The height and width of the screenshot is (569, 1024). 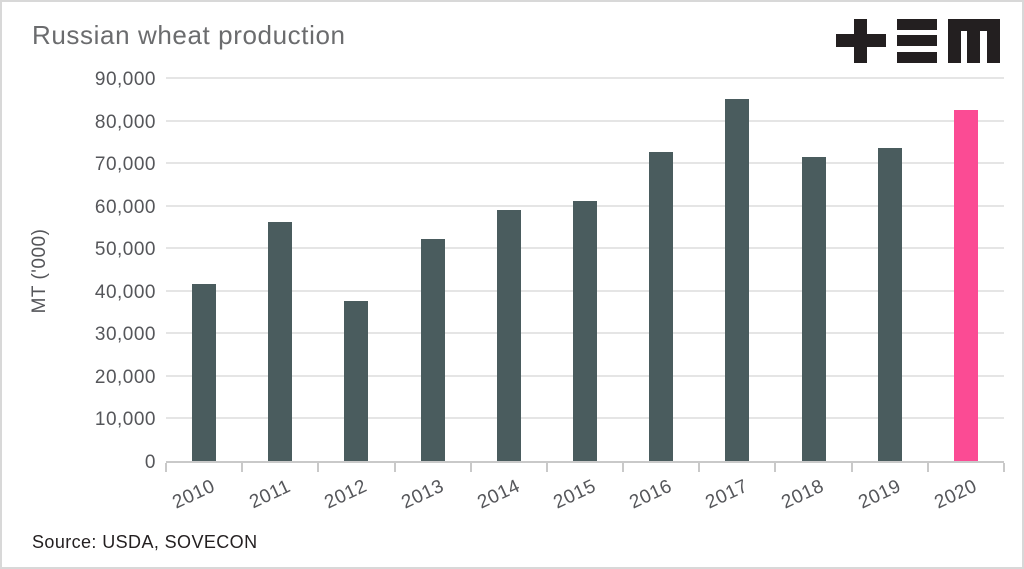 I want to click on x-label-slot-2020: 2020, so click(x=966, y=500).